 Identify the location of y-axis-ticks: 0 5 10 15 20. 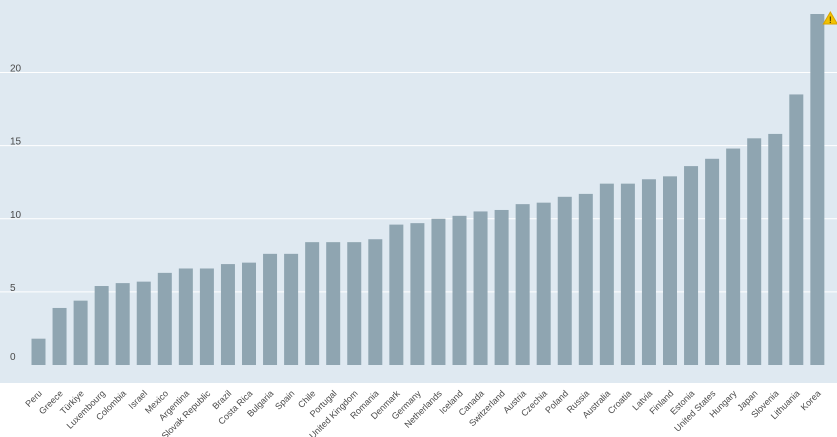
(16, 214).